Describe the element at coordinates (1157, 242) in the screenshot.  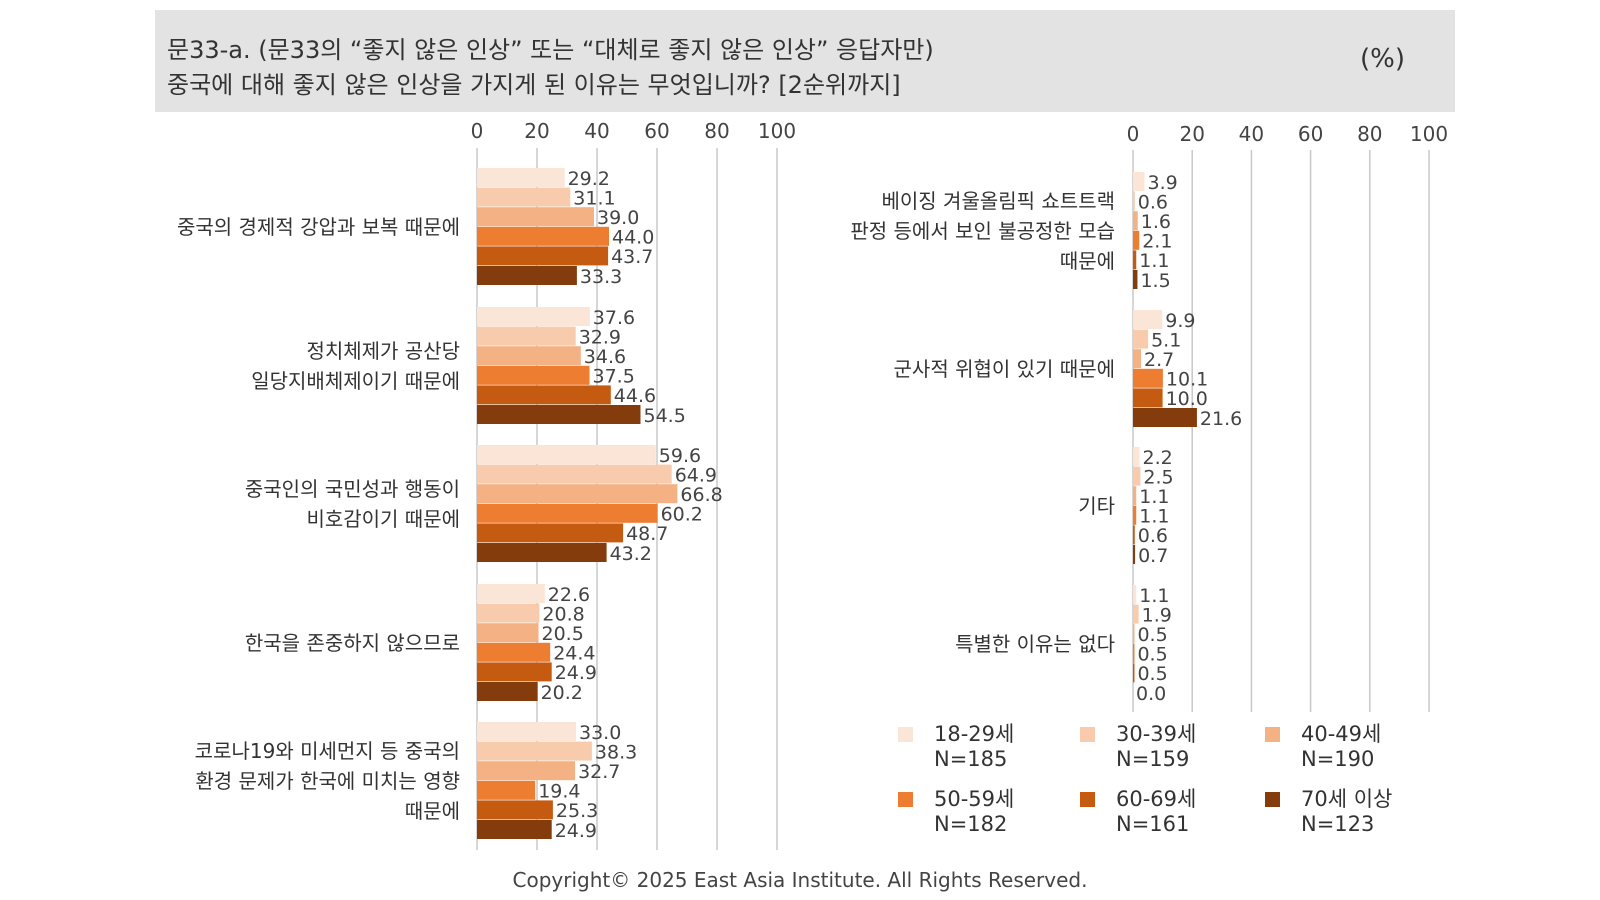
I see `data-label: 2.1` at that location.